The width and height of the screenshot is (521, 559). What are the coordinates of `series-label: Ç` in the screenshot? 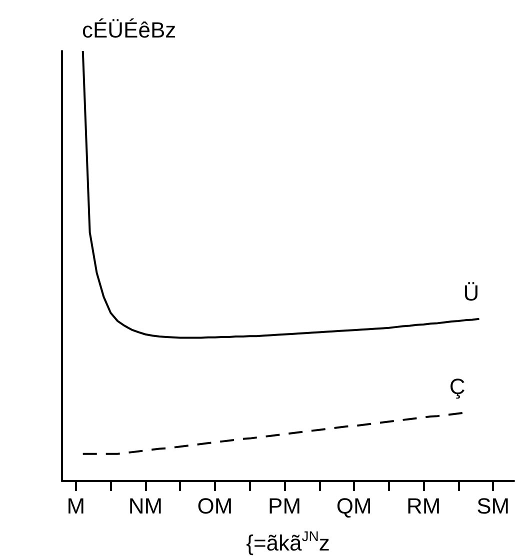 It's located at (457, 387).